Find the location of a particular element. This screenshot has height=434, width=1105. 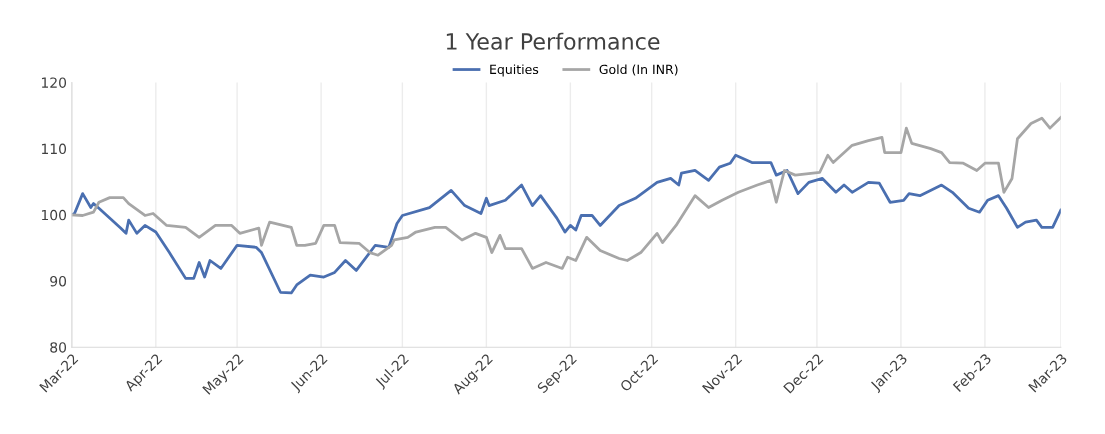

y-tick-label: 120 is located at coordinates (54, 82).